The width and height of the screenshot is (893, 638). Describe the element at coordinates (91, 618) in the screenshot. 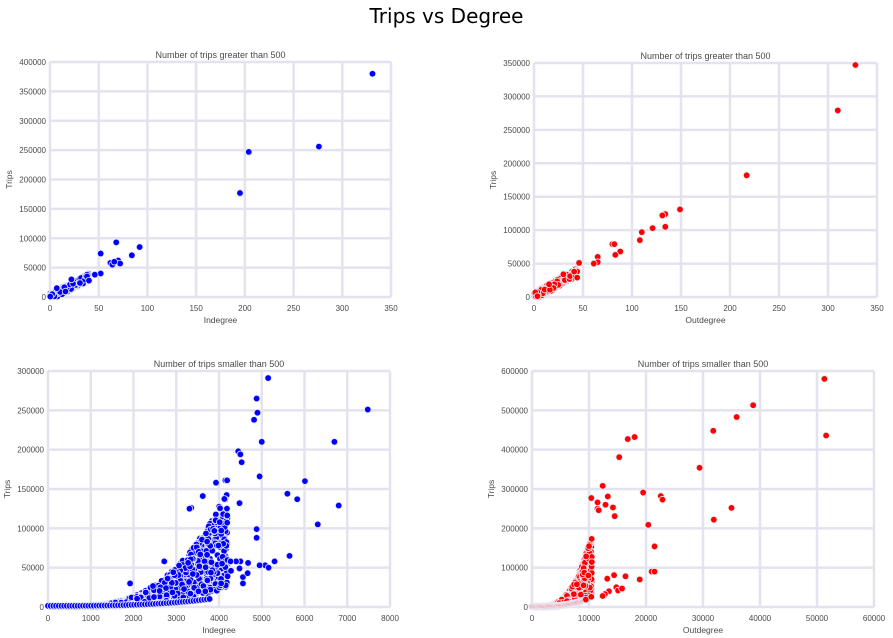

I see `x-tick-label: 1000` at that location.